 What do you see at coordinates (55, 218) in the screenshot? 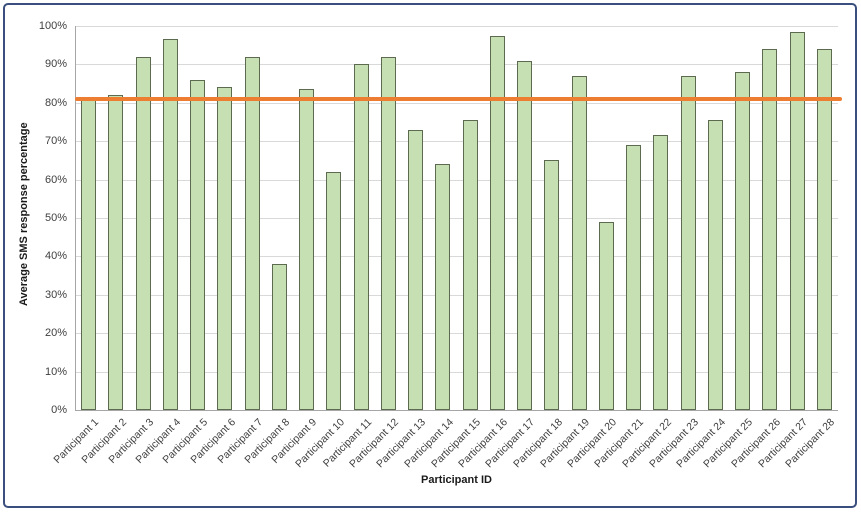
I see `y-tick-label: 50%` at bounding box center [55, 218].